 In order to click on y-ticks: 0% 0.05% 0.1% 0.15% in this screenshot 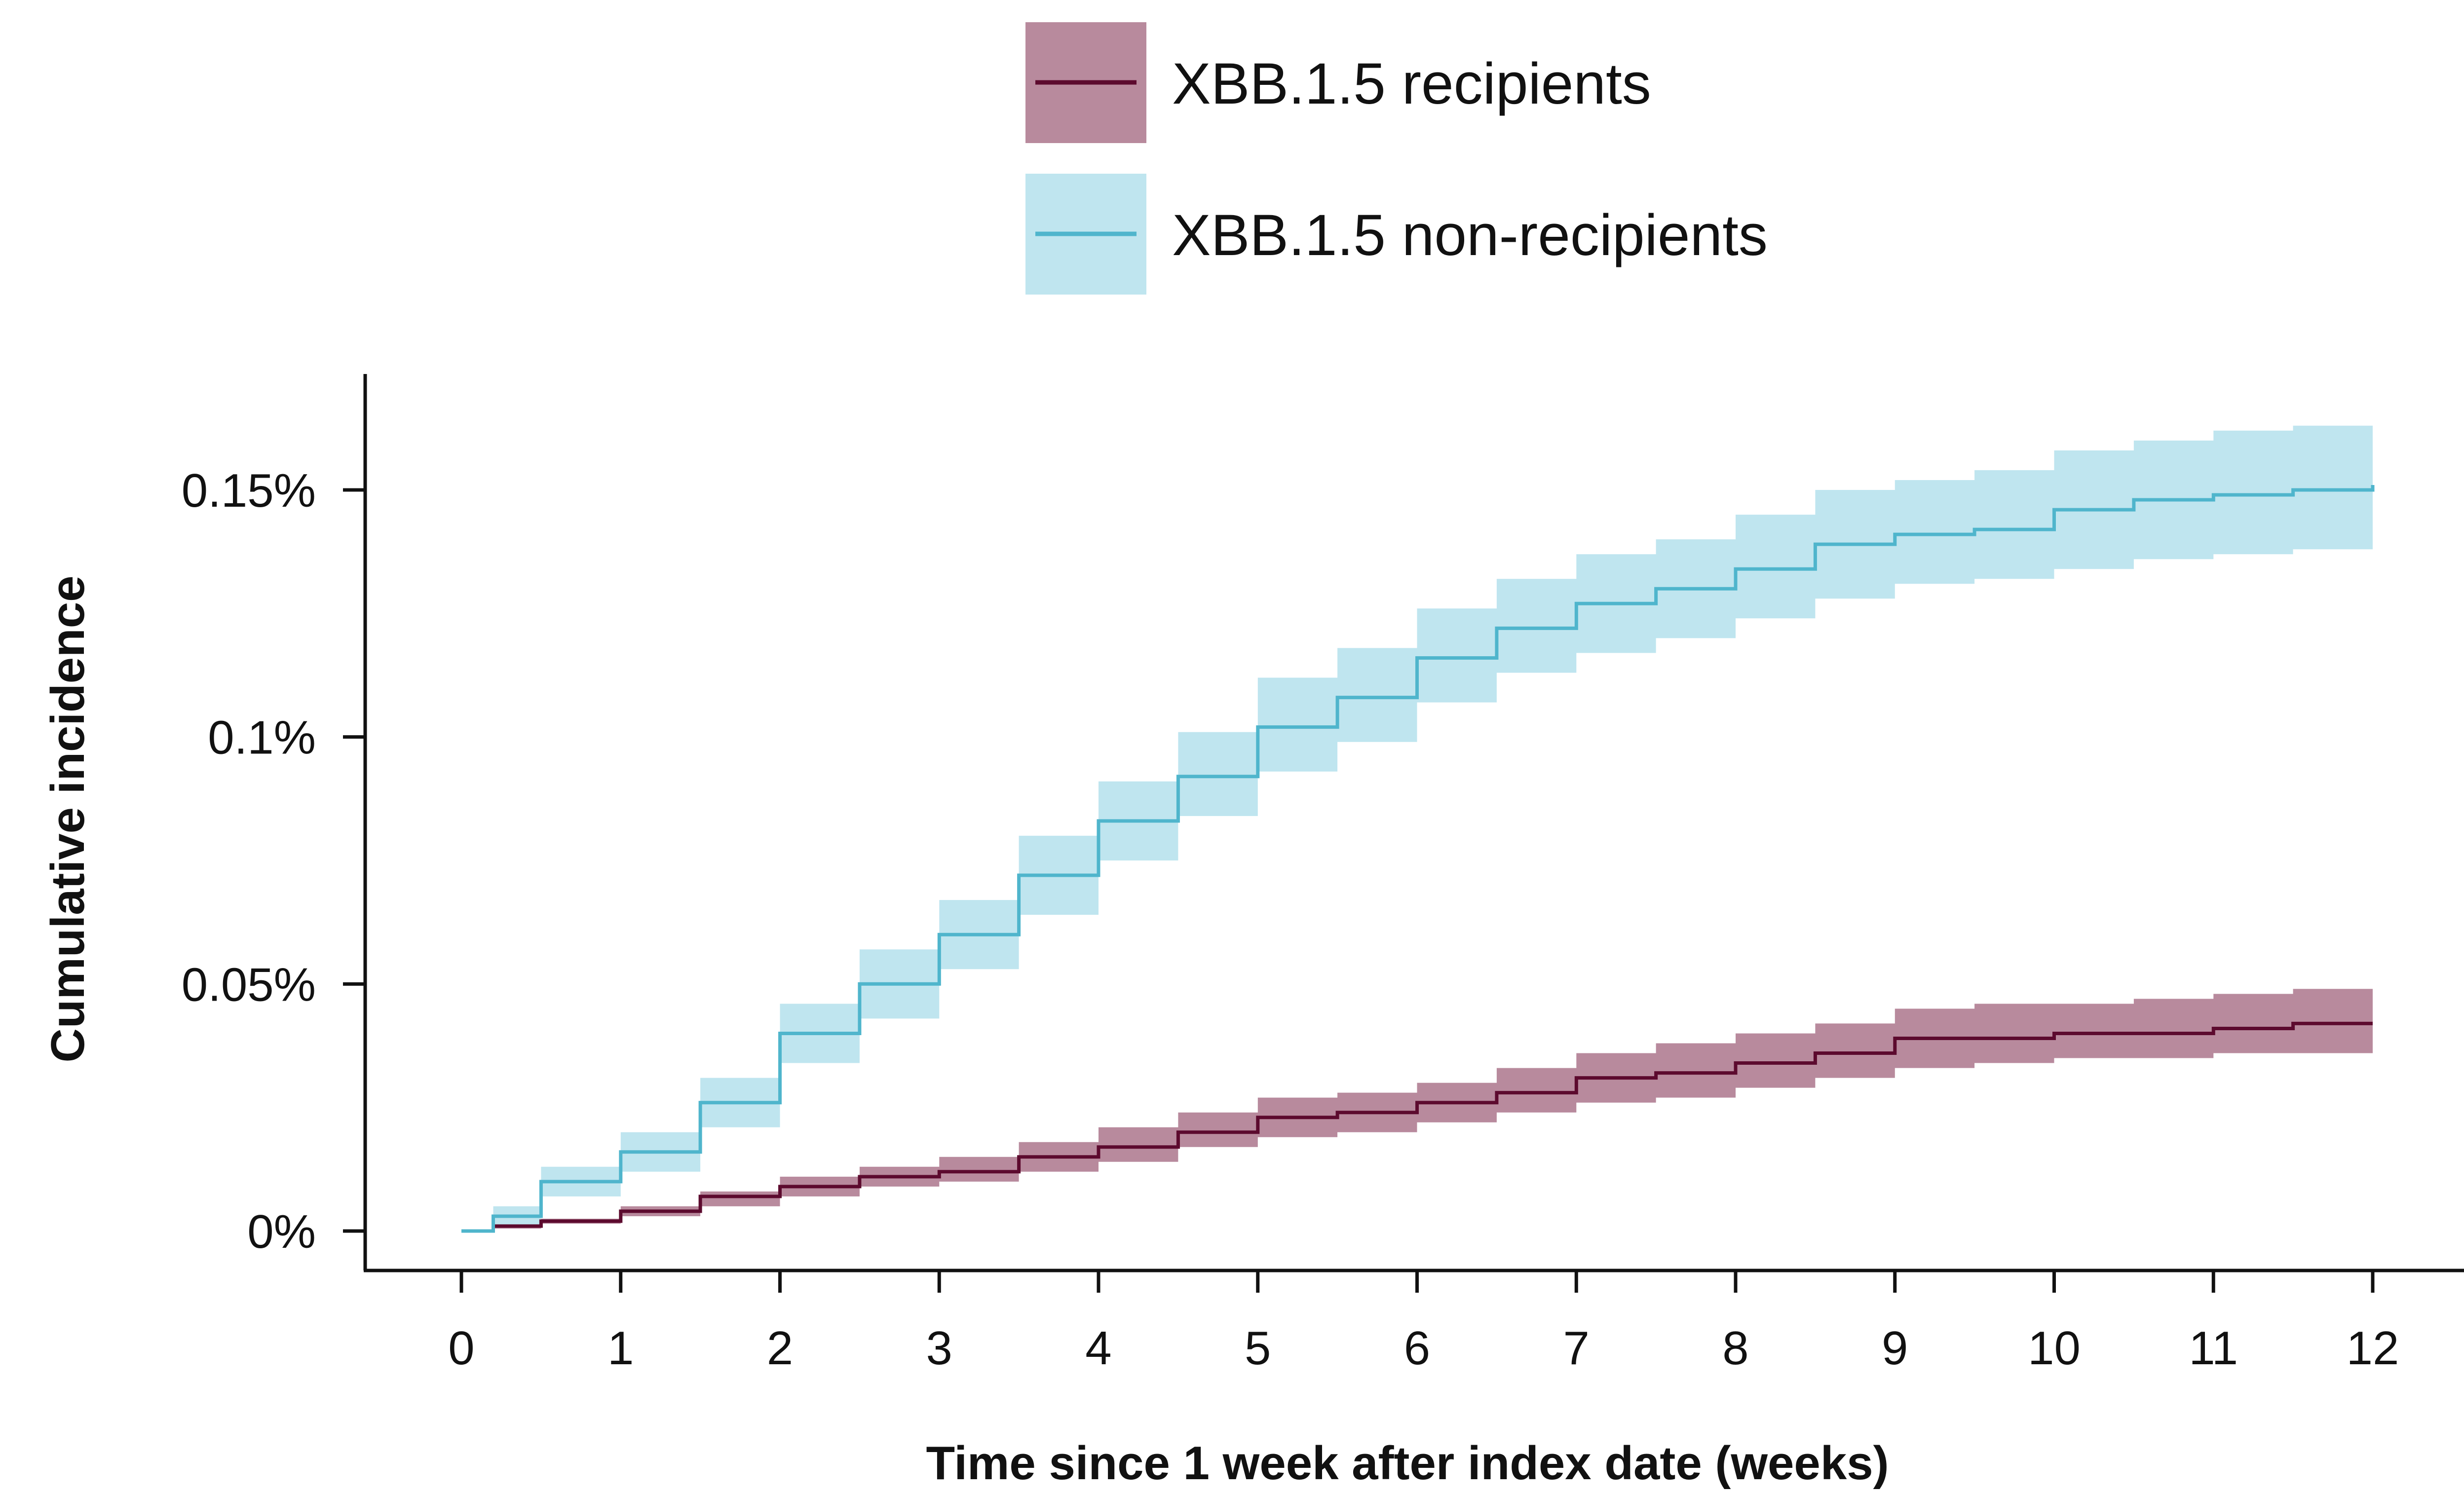, I will do `click(274, 861)`.